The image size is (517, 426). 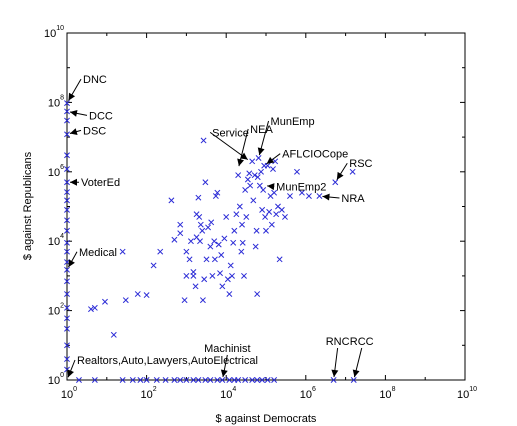 What do you see at coordinates (301, 188) in the screenshot?
I see `annotation-label: MunEmp2` at bounding box center [301, 188].